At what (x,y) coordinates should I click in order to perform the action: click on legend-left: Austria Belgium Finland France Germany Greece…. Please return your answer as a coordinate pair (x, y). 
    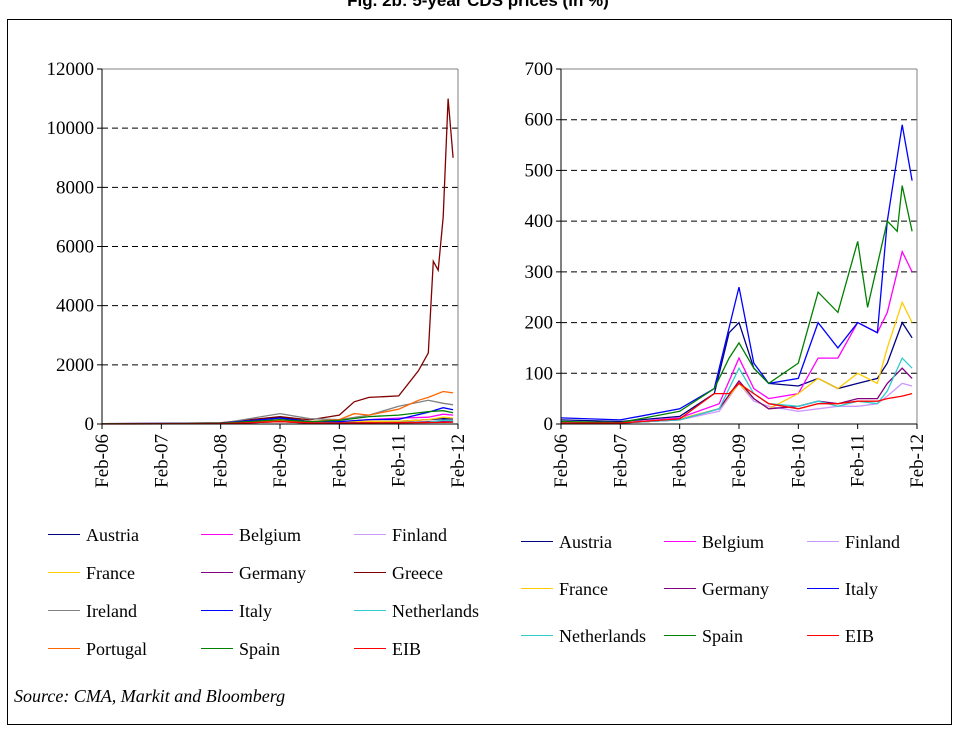
    Looking at the image, I should click on (263, 592).